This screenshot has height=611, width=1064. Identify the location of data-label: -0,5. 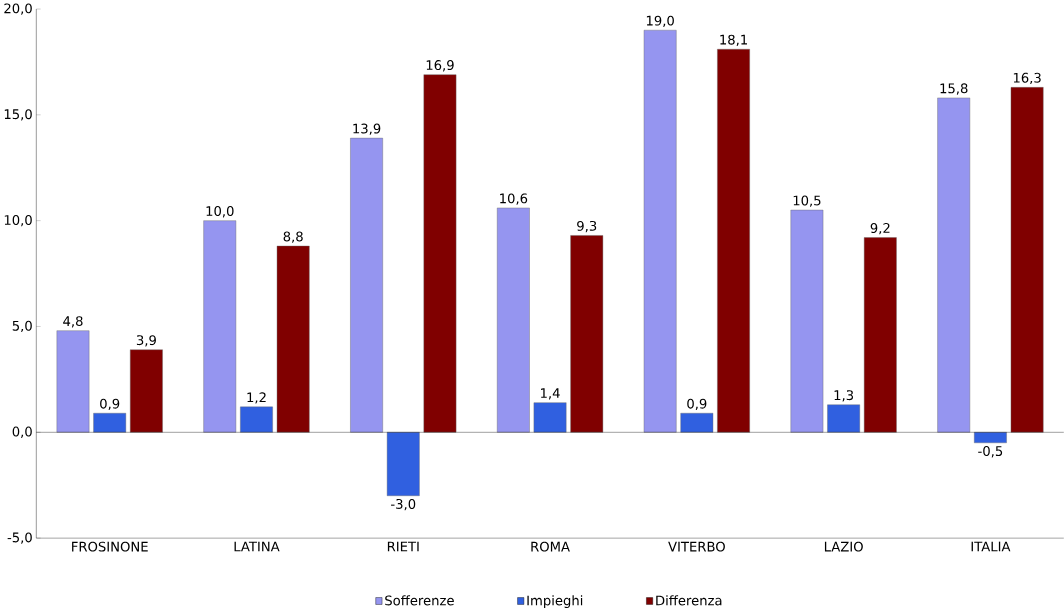
(990, 452).